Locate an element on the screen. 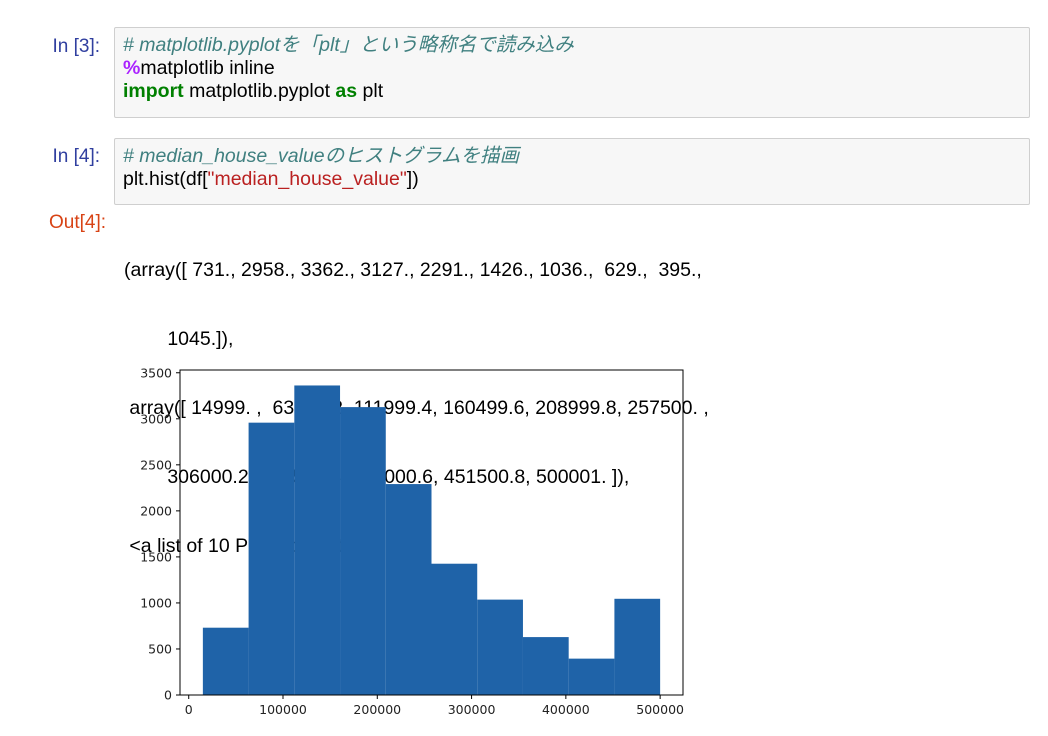  import-alias: plt is located at coordinates (370, 91).